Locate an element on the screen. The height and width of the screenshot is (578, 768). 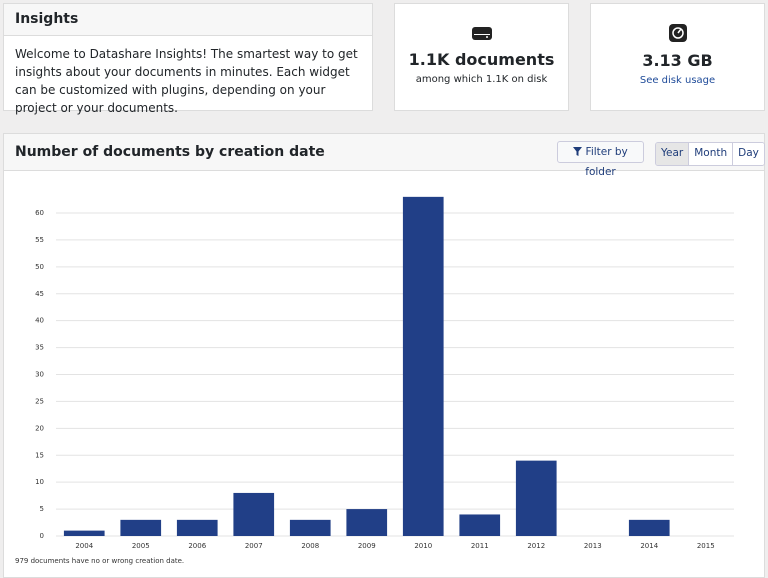
x-tick-label: 2006 is located at coordinates (197, 546).